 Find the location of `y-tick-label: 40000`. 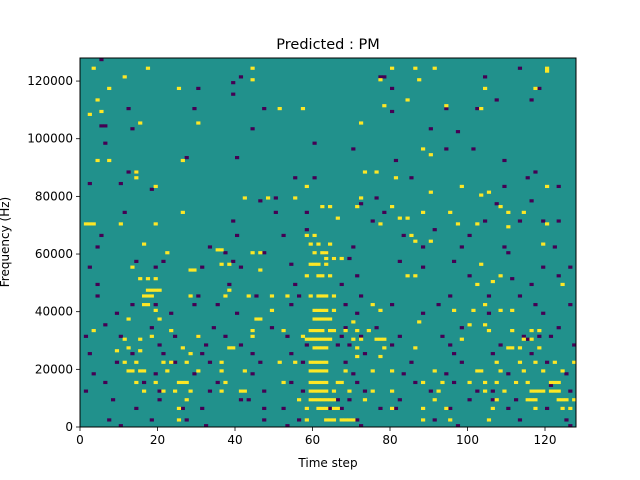

y-tick-label: 40000 is located at coordinates (54, 312).